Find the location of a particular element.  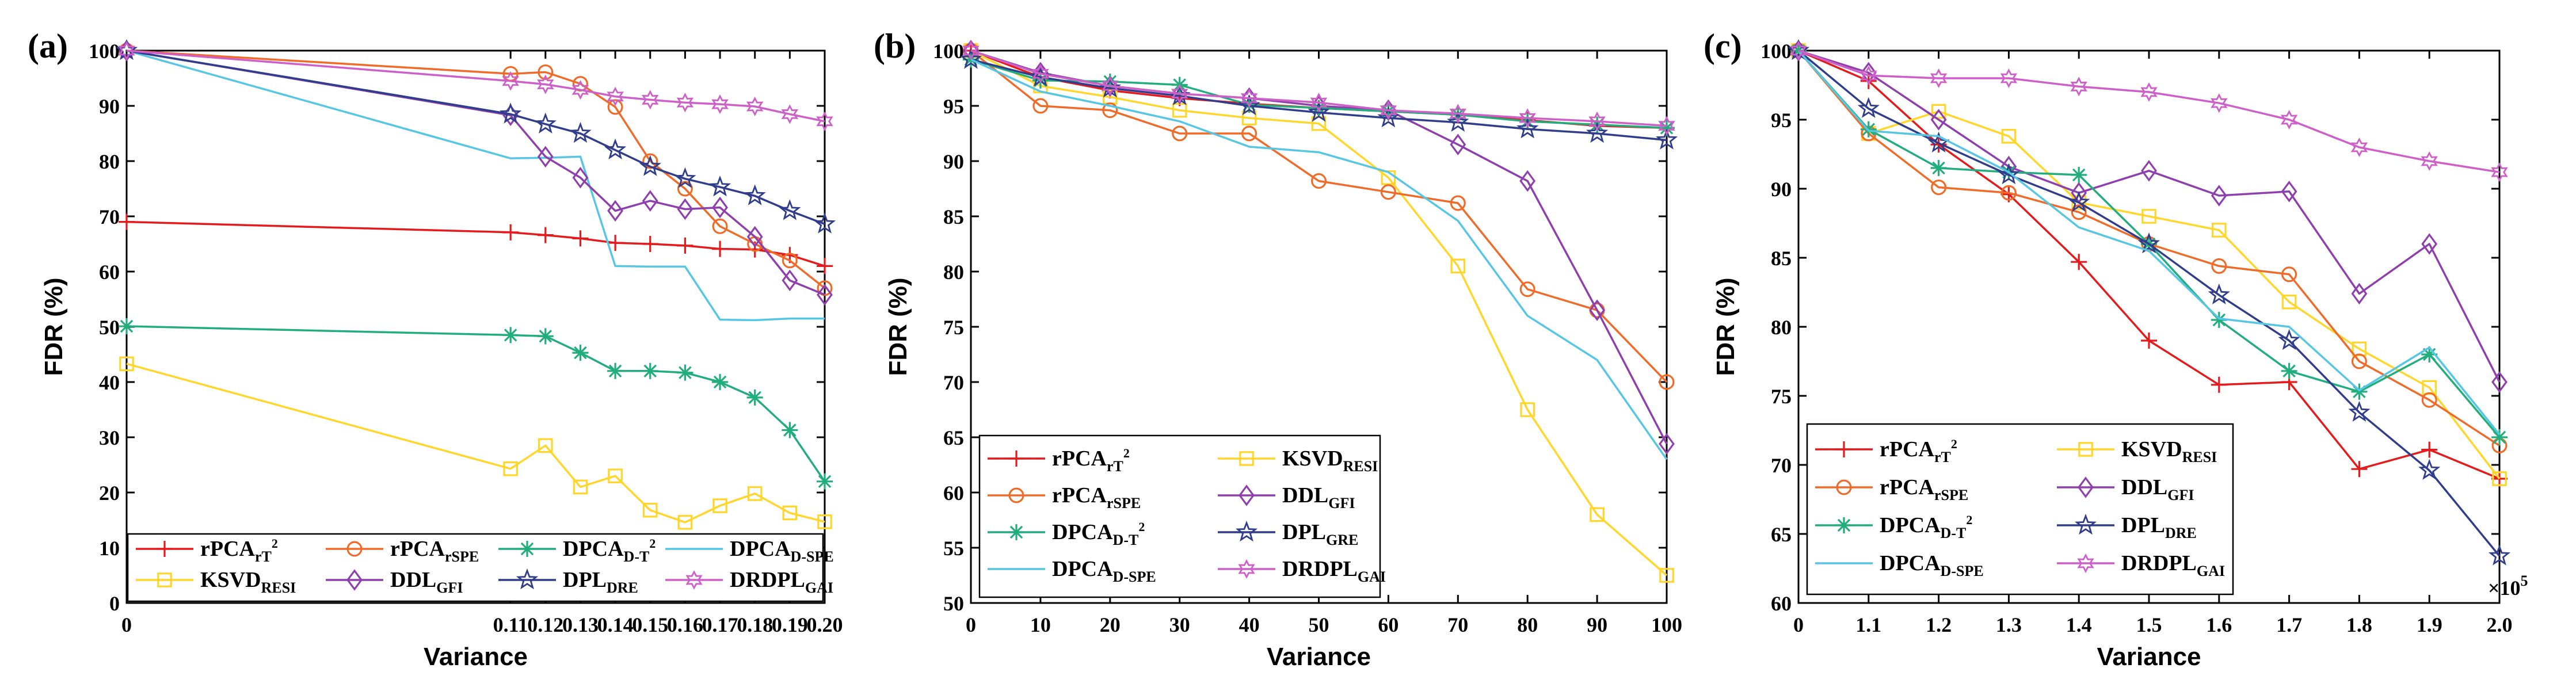

x-tick-label: 0.16 is located at coordinates (685, 624).